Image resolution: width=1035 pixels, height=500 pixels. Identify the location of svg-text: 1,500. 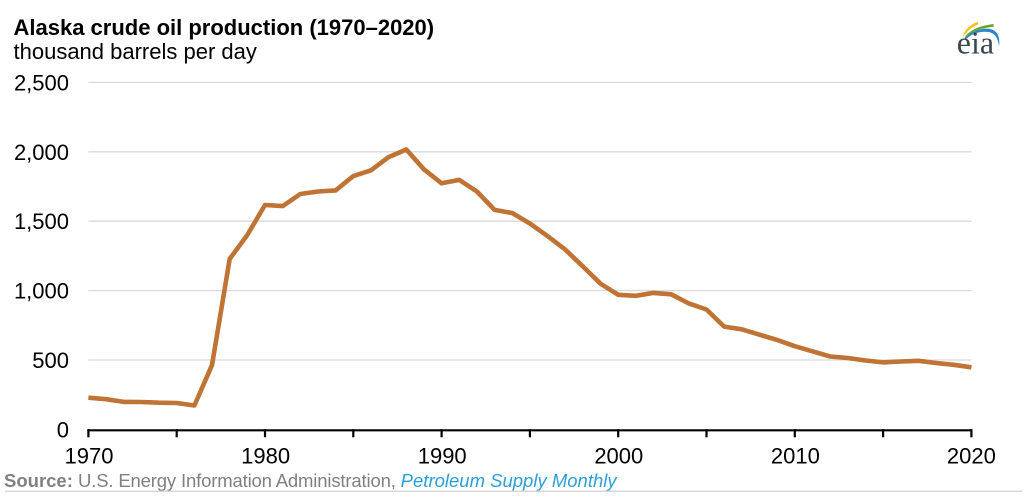
(41, 221).